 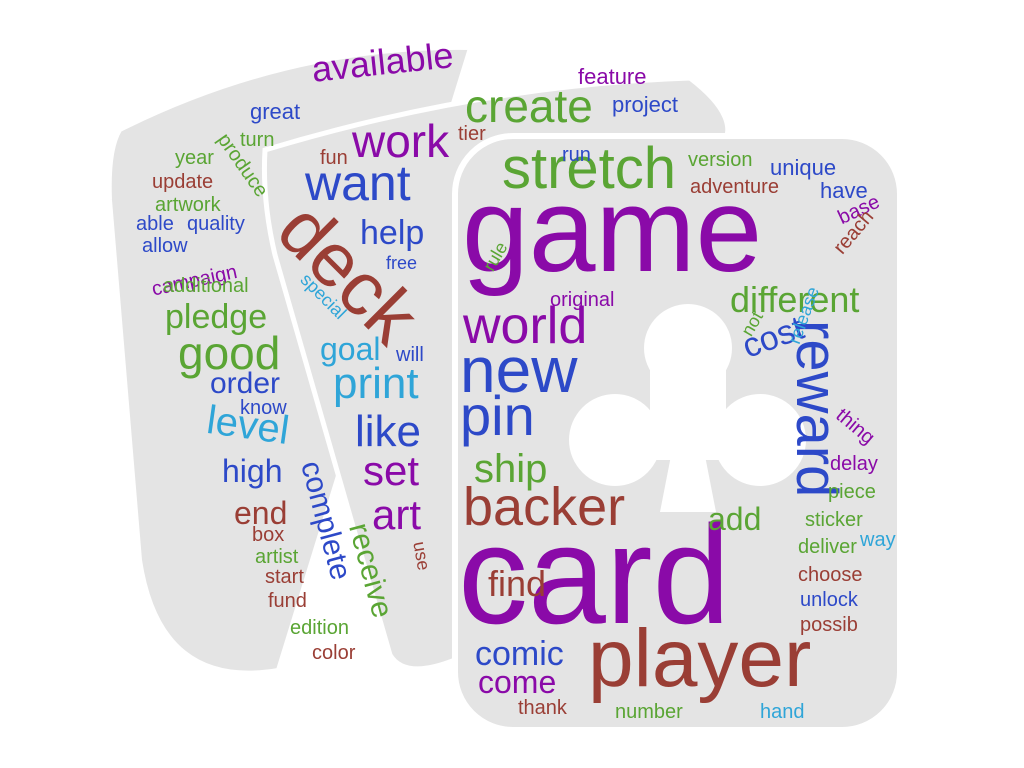 What do you see at coordinates (542, 708) in the screenshot?
I see `word-thank: thank` at bounding box center [542, 708].